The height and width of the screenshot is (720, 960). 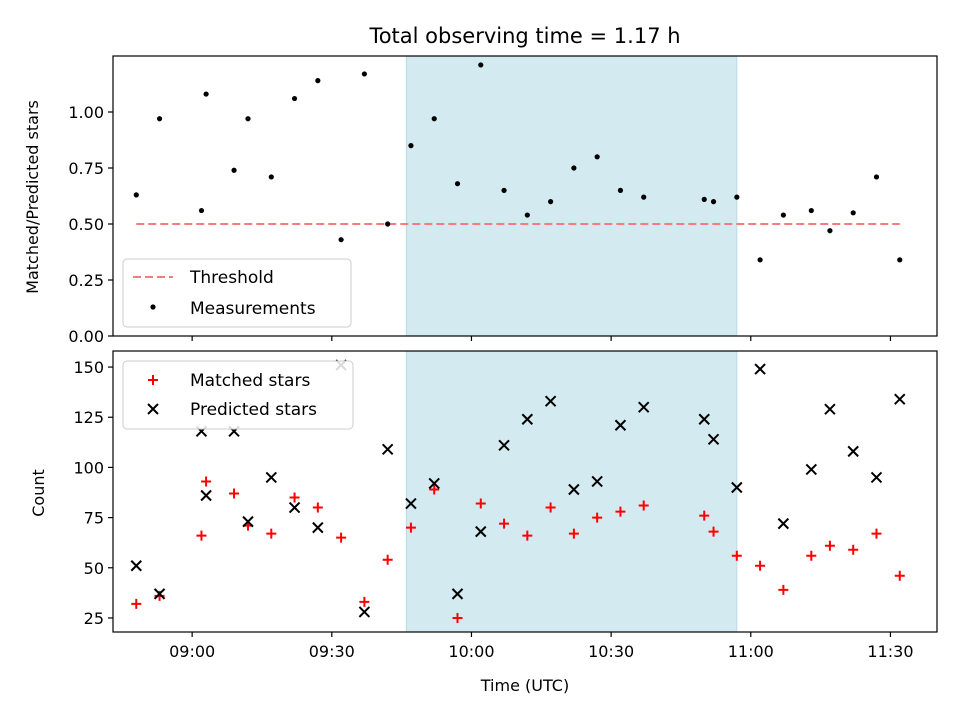 What do you see at coordinates (192, 651) in the screenshot?
I see `x-tick-label: 09:00` at bounding box center [192, 651].